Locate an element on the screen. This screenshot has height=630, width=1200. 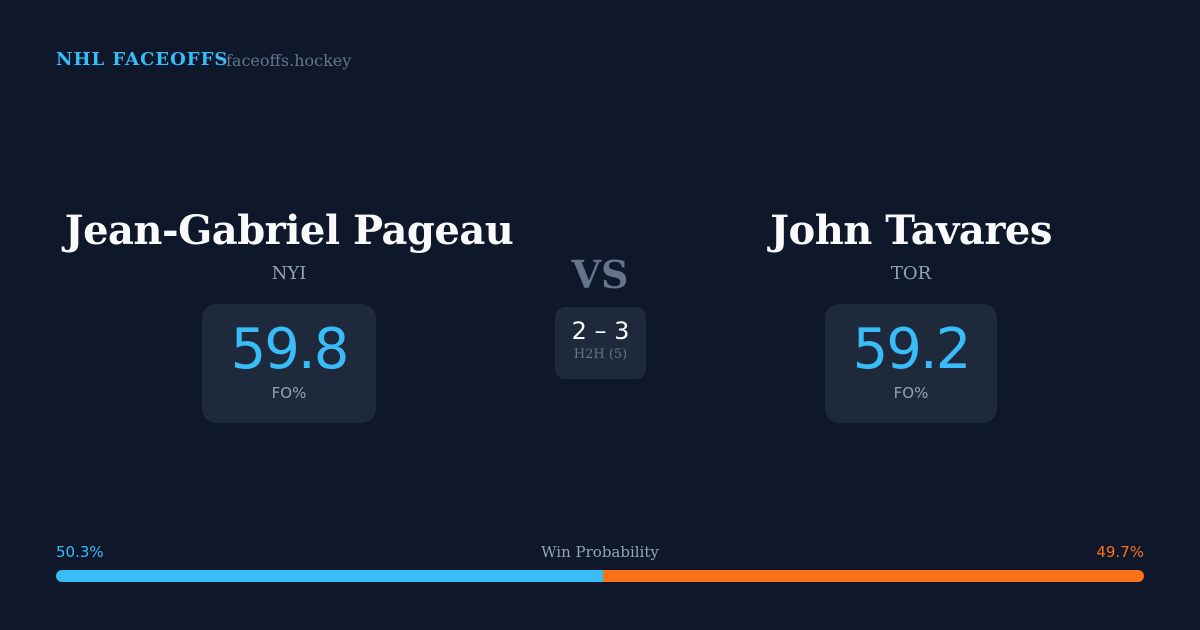
site-domain: faceoffs.hockey is located at coordinates (289, 60).